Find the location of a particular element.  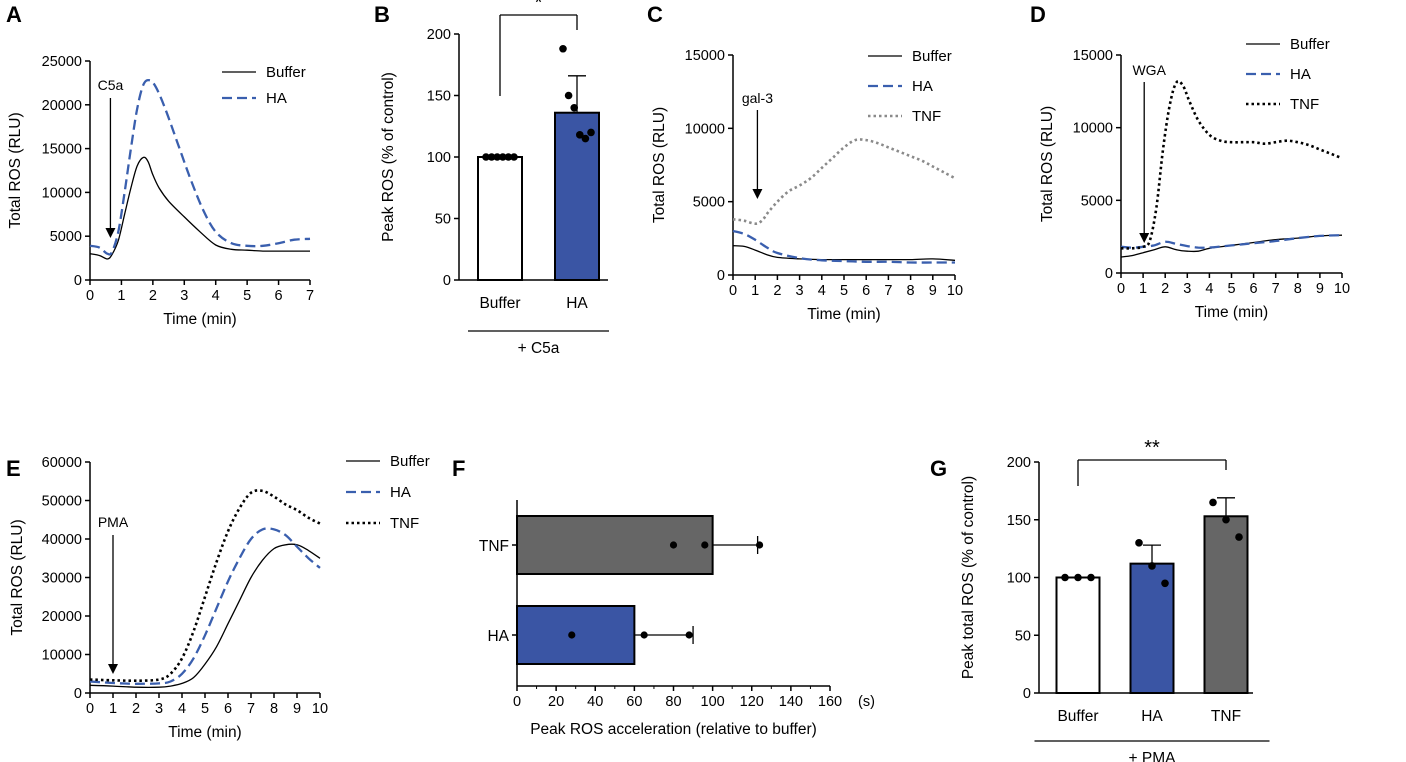

panel-d-xtick-label-4: 4 is located at coordinates (1209, 289).